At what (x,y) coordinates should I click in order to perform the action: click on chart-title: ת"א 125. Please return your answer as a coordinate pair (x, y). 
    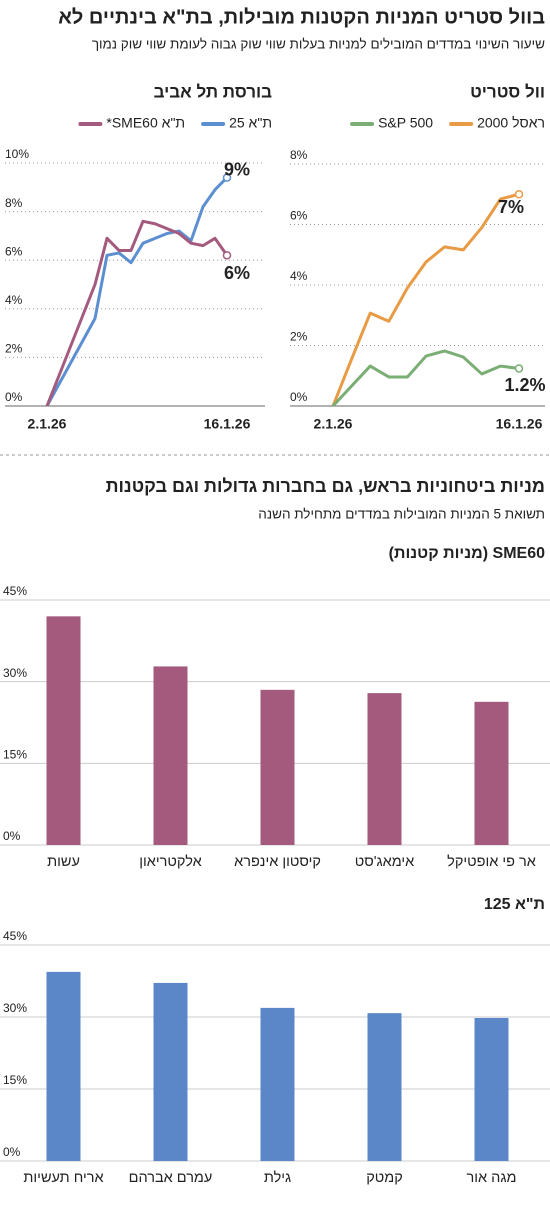
    Looking at the image, I should click on (514, 904).